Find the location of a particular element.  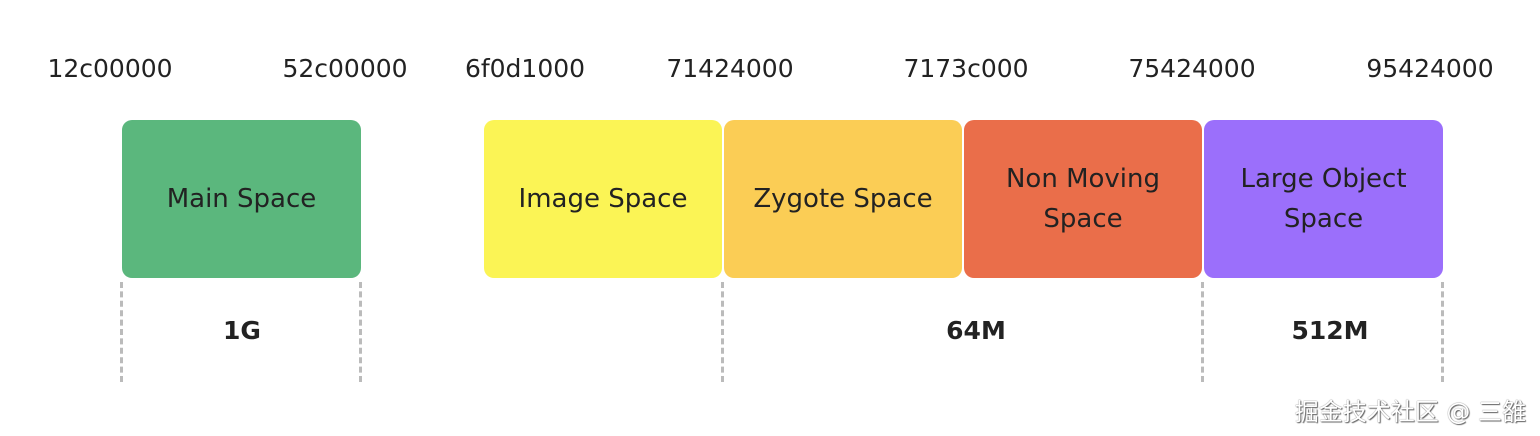

size-label: 512M is located at coordinates (1330, 330).